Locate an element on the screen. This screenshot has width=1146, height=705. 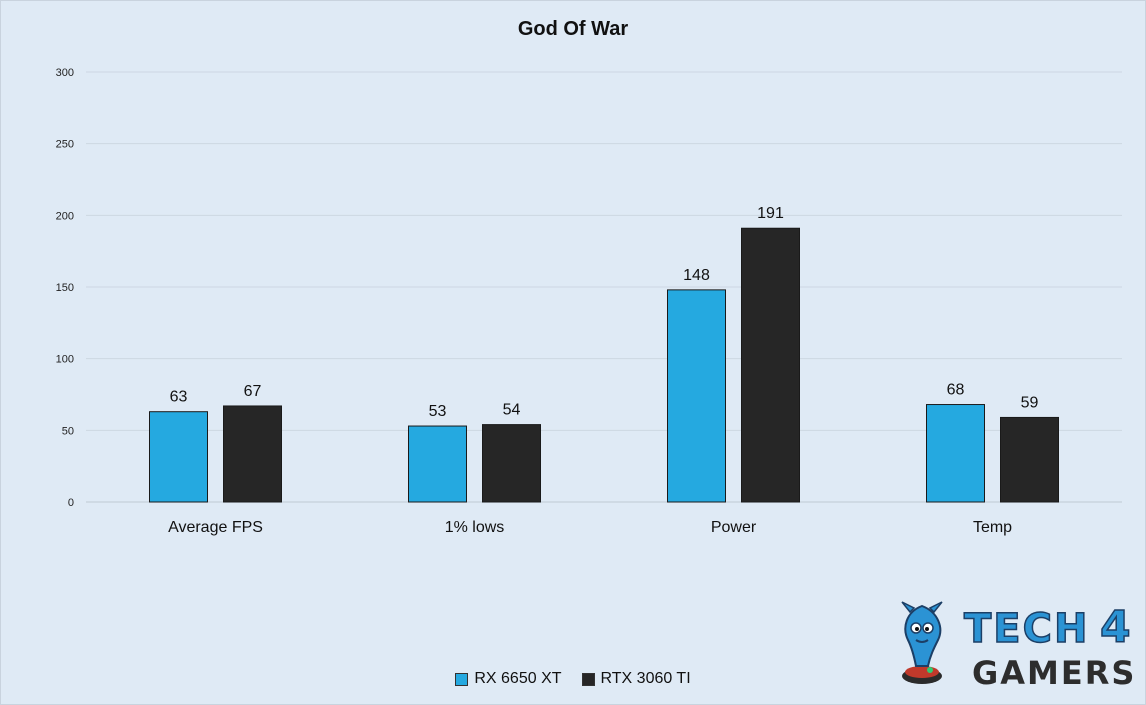
data-label: 59 is located at coordinates (1030, 402).